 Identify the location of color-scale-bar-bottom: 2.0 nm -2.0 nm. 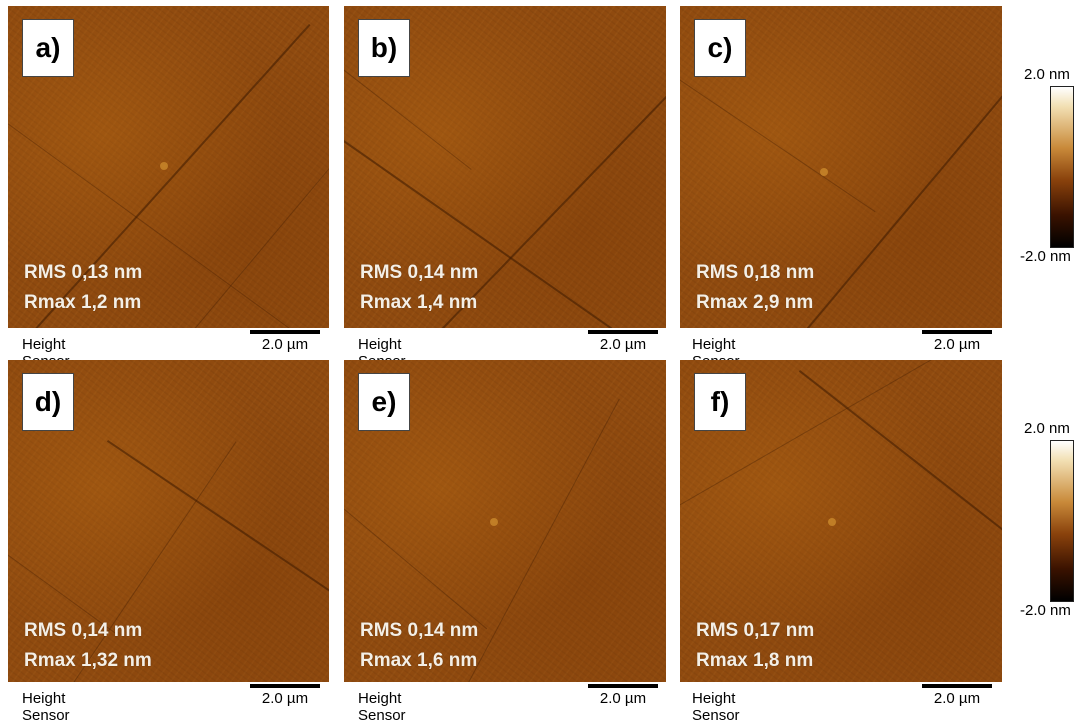
(1055, 520).